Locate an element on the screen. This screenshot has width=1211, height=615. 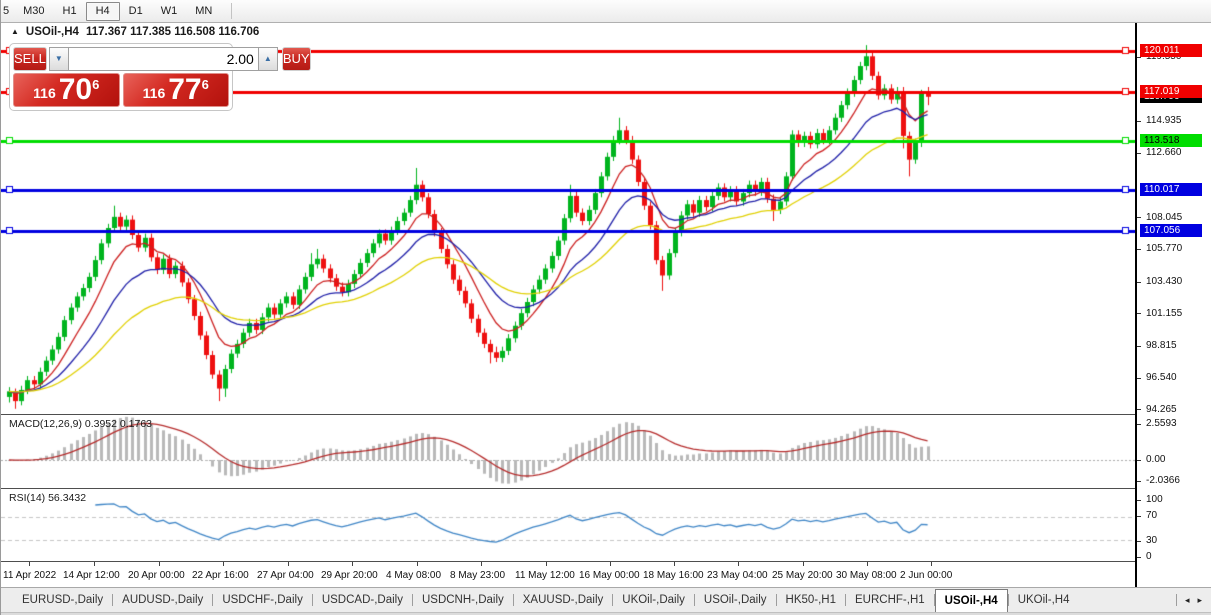
time-axis-label: 29 Apr 20:00 is located at coordinates (349, 575).